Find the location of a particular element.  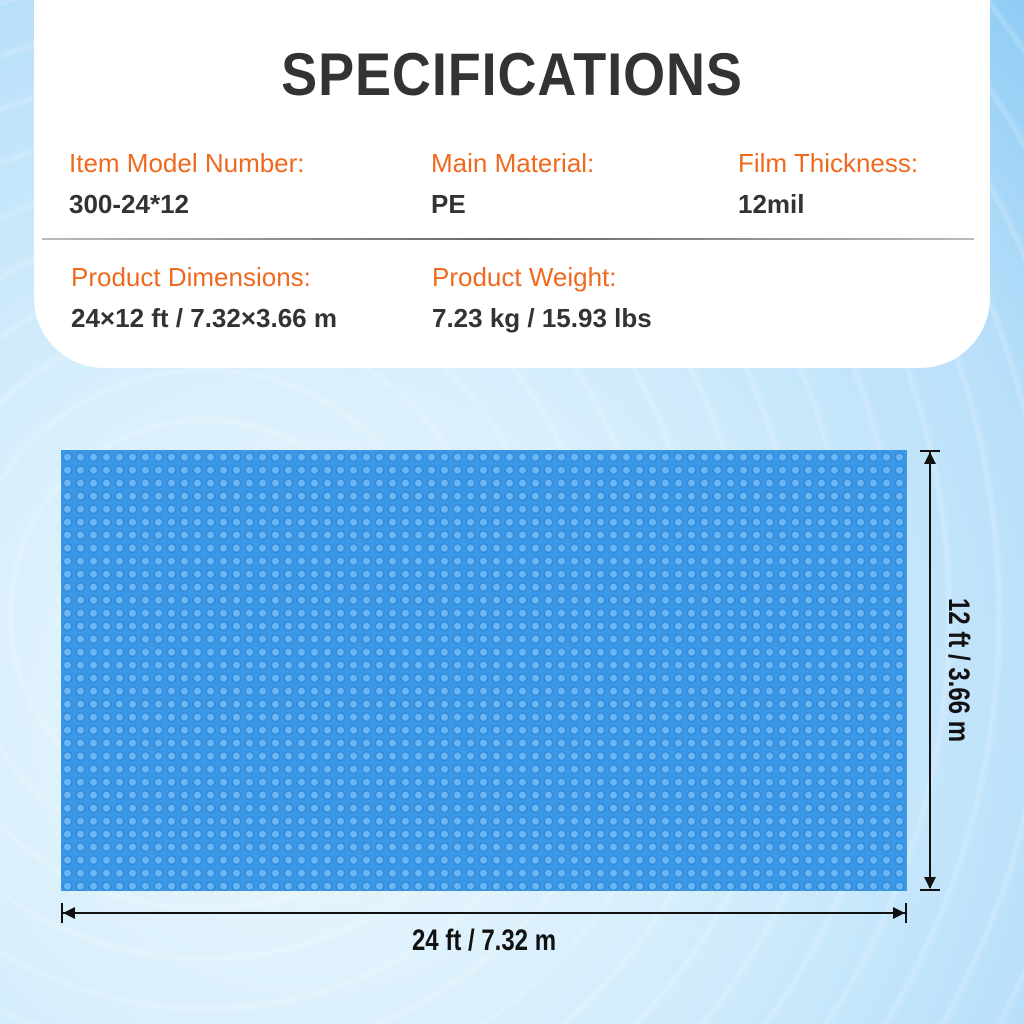

spec-label: Main Material: is located at coordinates (513, 163).